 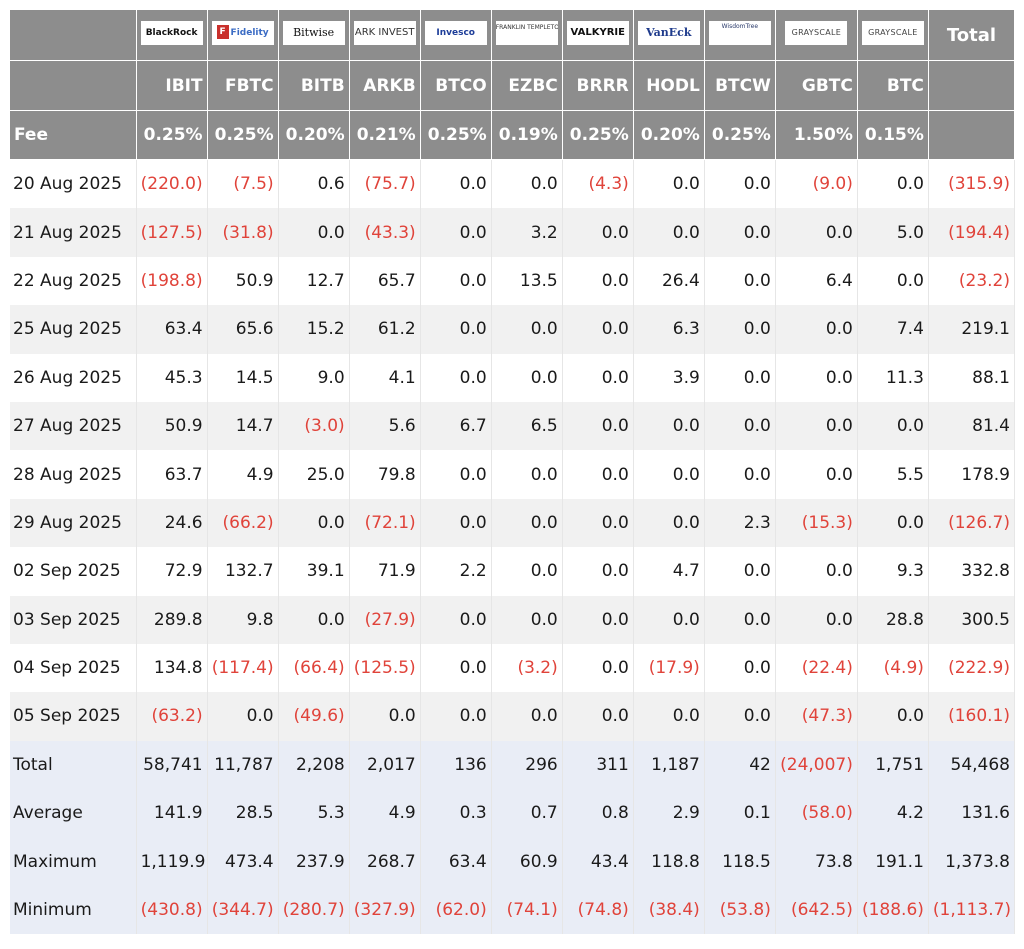 What do you see at coordinates (73, 474) in the screenshot?
I see `date-cell: 28 Aug 2025` at bounding box center [73, 474].